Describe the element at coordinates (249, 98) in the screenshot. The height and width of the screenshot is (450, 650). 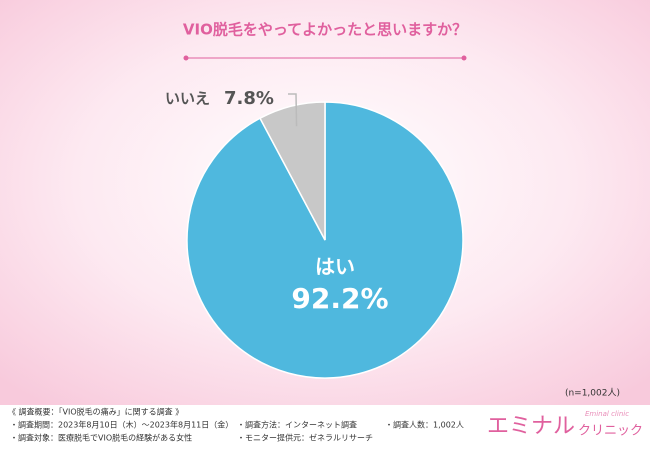
I see `slice-value-label: 7.8%` at that location.